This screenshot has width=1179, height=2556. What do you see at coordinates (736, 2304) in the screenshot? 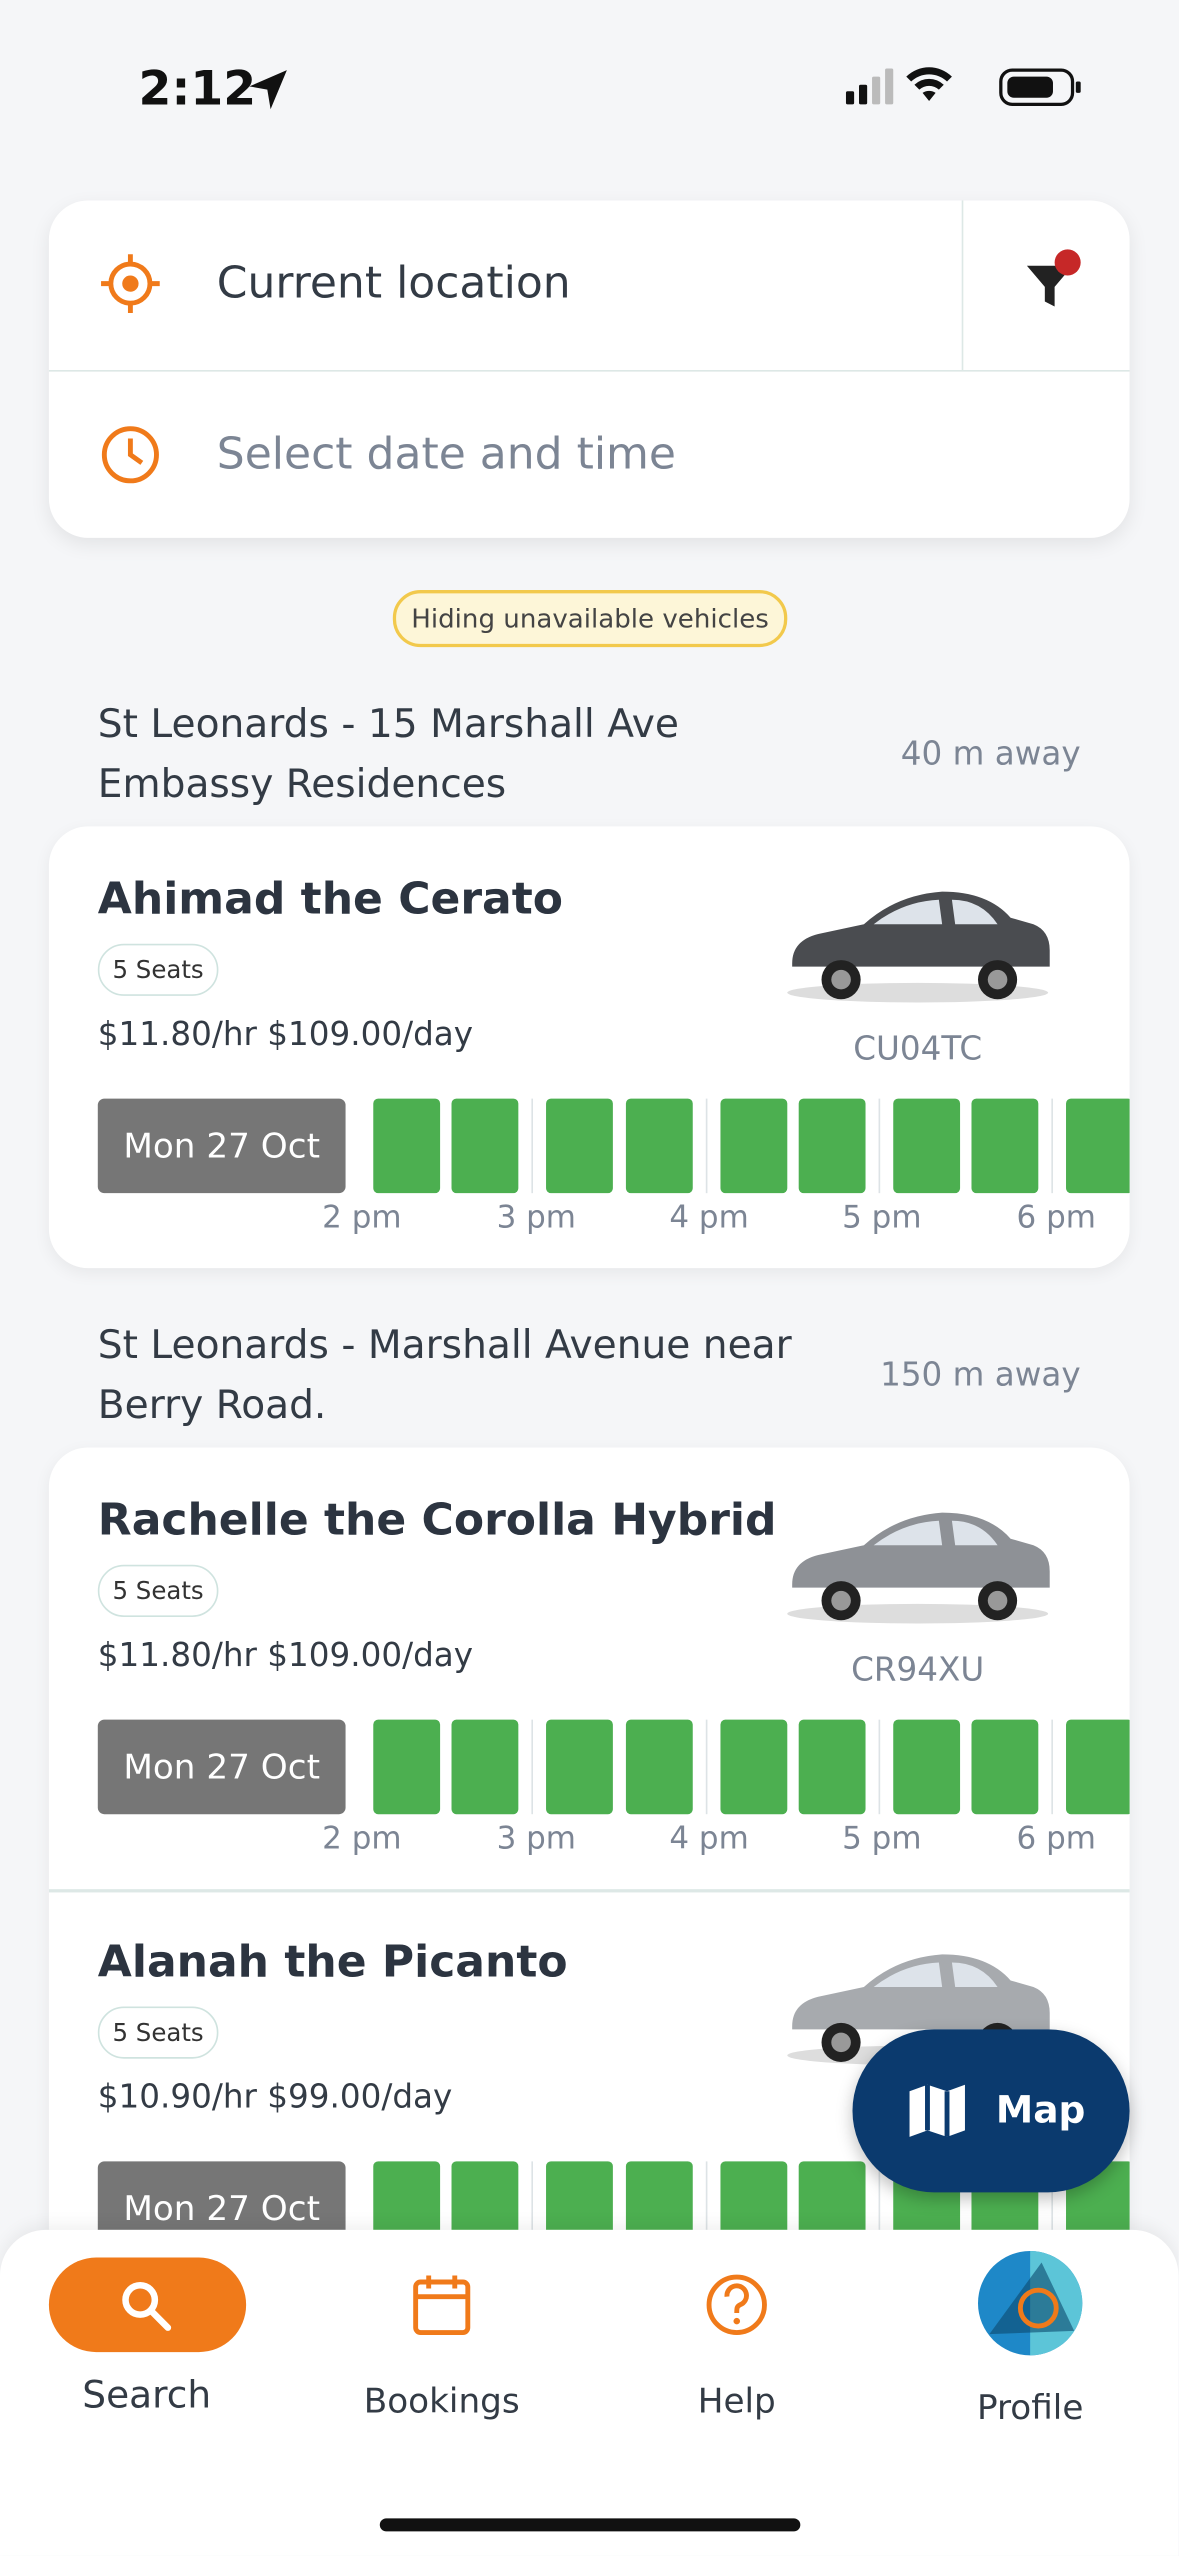
I see `help-icon` at bounding box center [736, 2304].